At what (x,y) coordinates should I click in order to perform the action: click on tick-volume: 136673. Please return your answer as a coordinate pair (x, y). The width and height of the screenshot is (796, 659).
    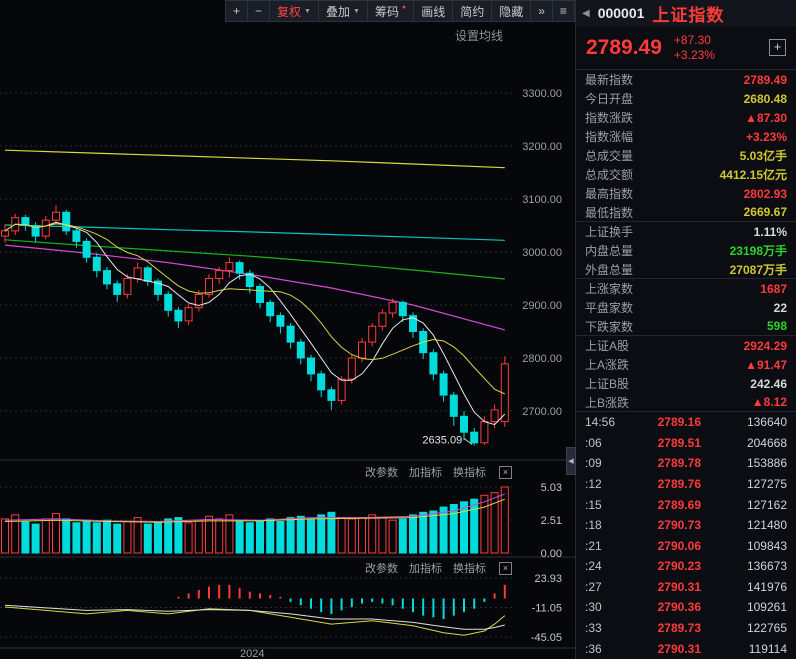
    Looking at the image, I should click on (766, 566).